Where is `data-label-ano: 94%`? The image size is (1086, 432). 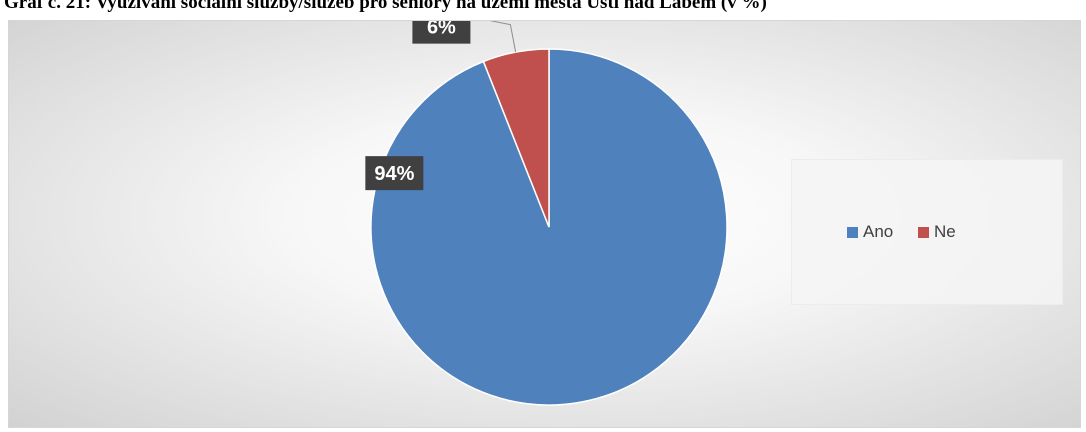
data-label-ano: 94% is located at coordinates (394, 173).